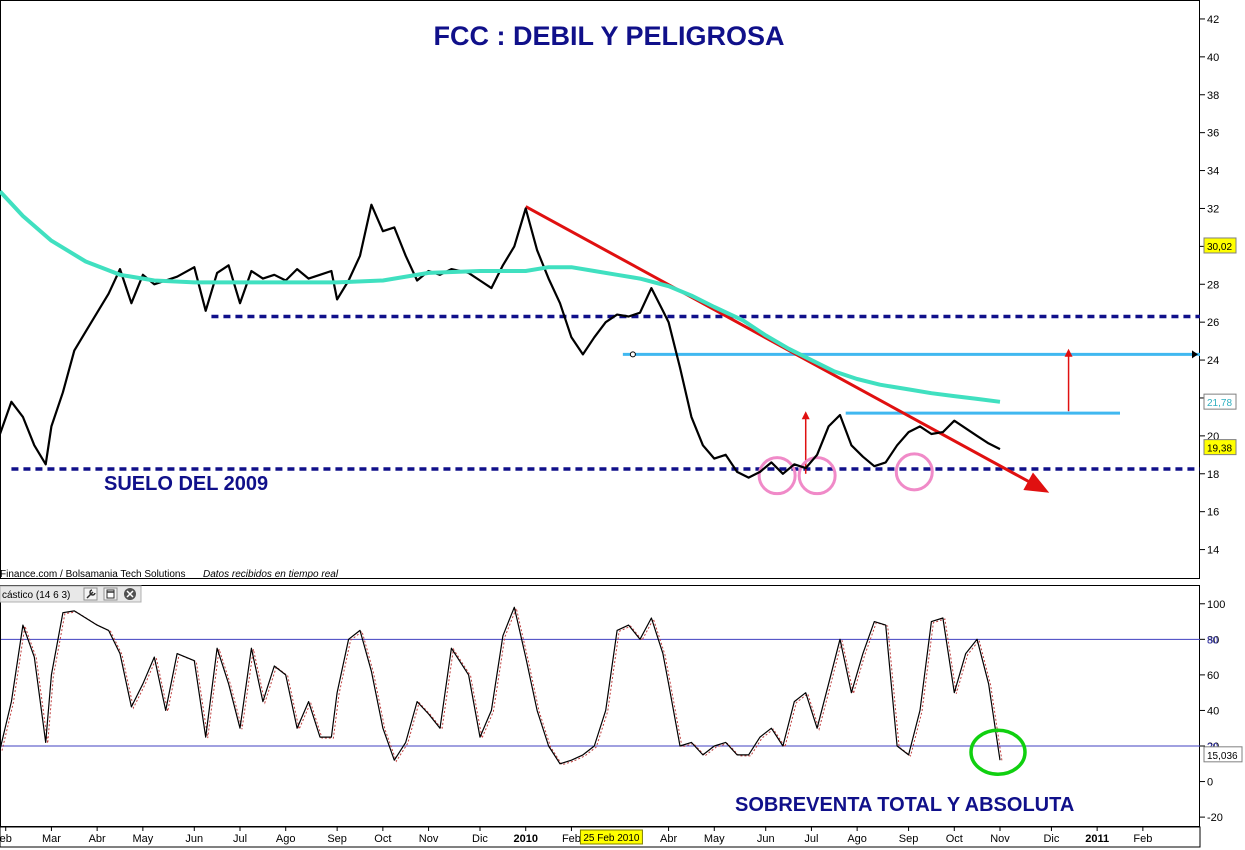 The height and width of the screenshot is (850, 1245). I want to click on source-credit: Finance.com / Bolsamania Tech Solutions, so click(92, 574).